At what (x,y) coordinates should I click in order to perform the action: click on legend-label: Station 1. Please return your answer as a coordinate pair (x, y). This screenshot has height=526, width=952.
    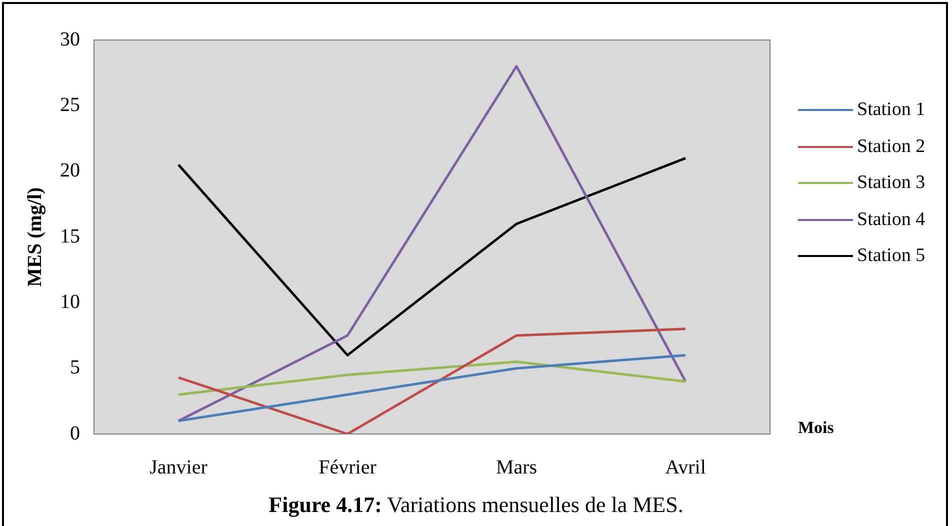
    Looking at the image, I should click on (891, 110).